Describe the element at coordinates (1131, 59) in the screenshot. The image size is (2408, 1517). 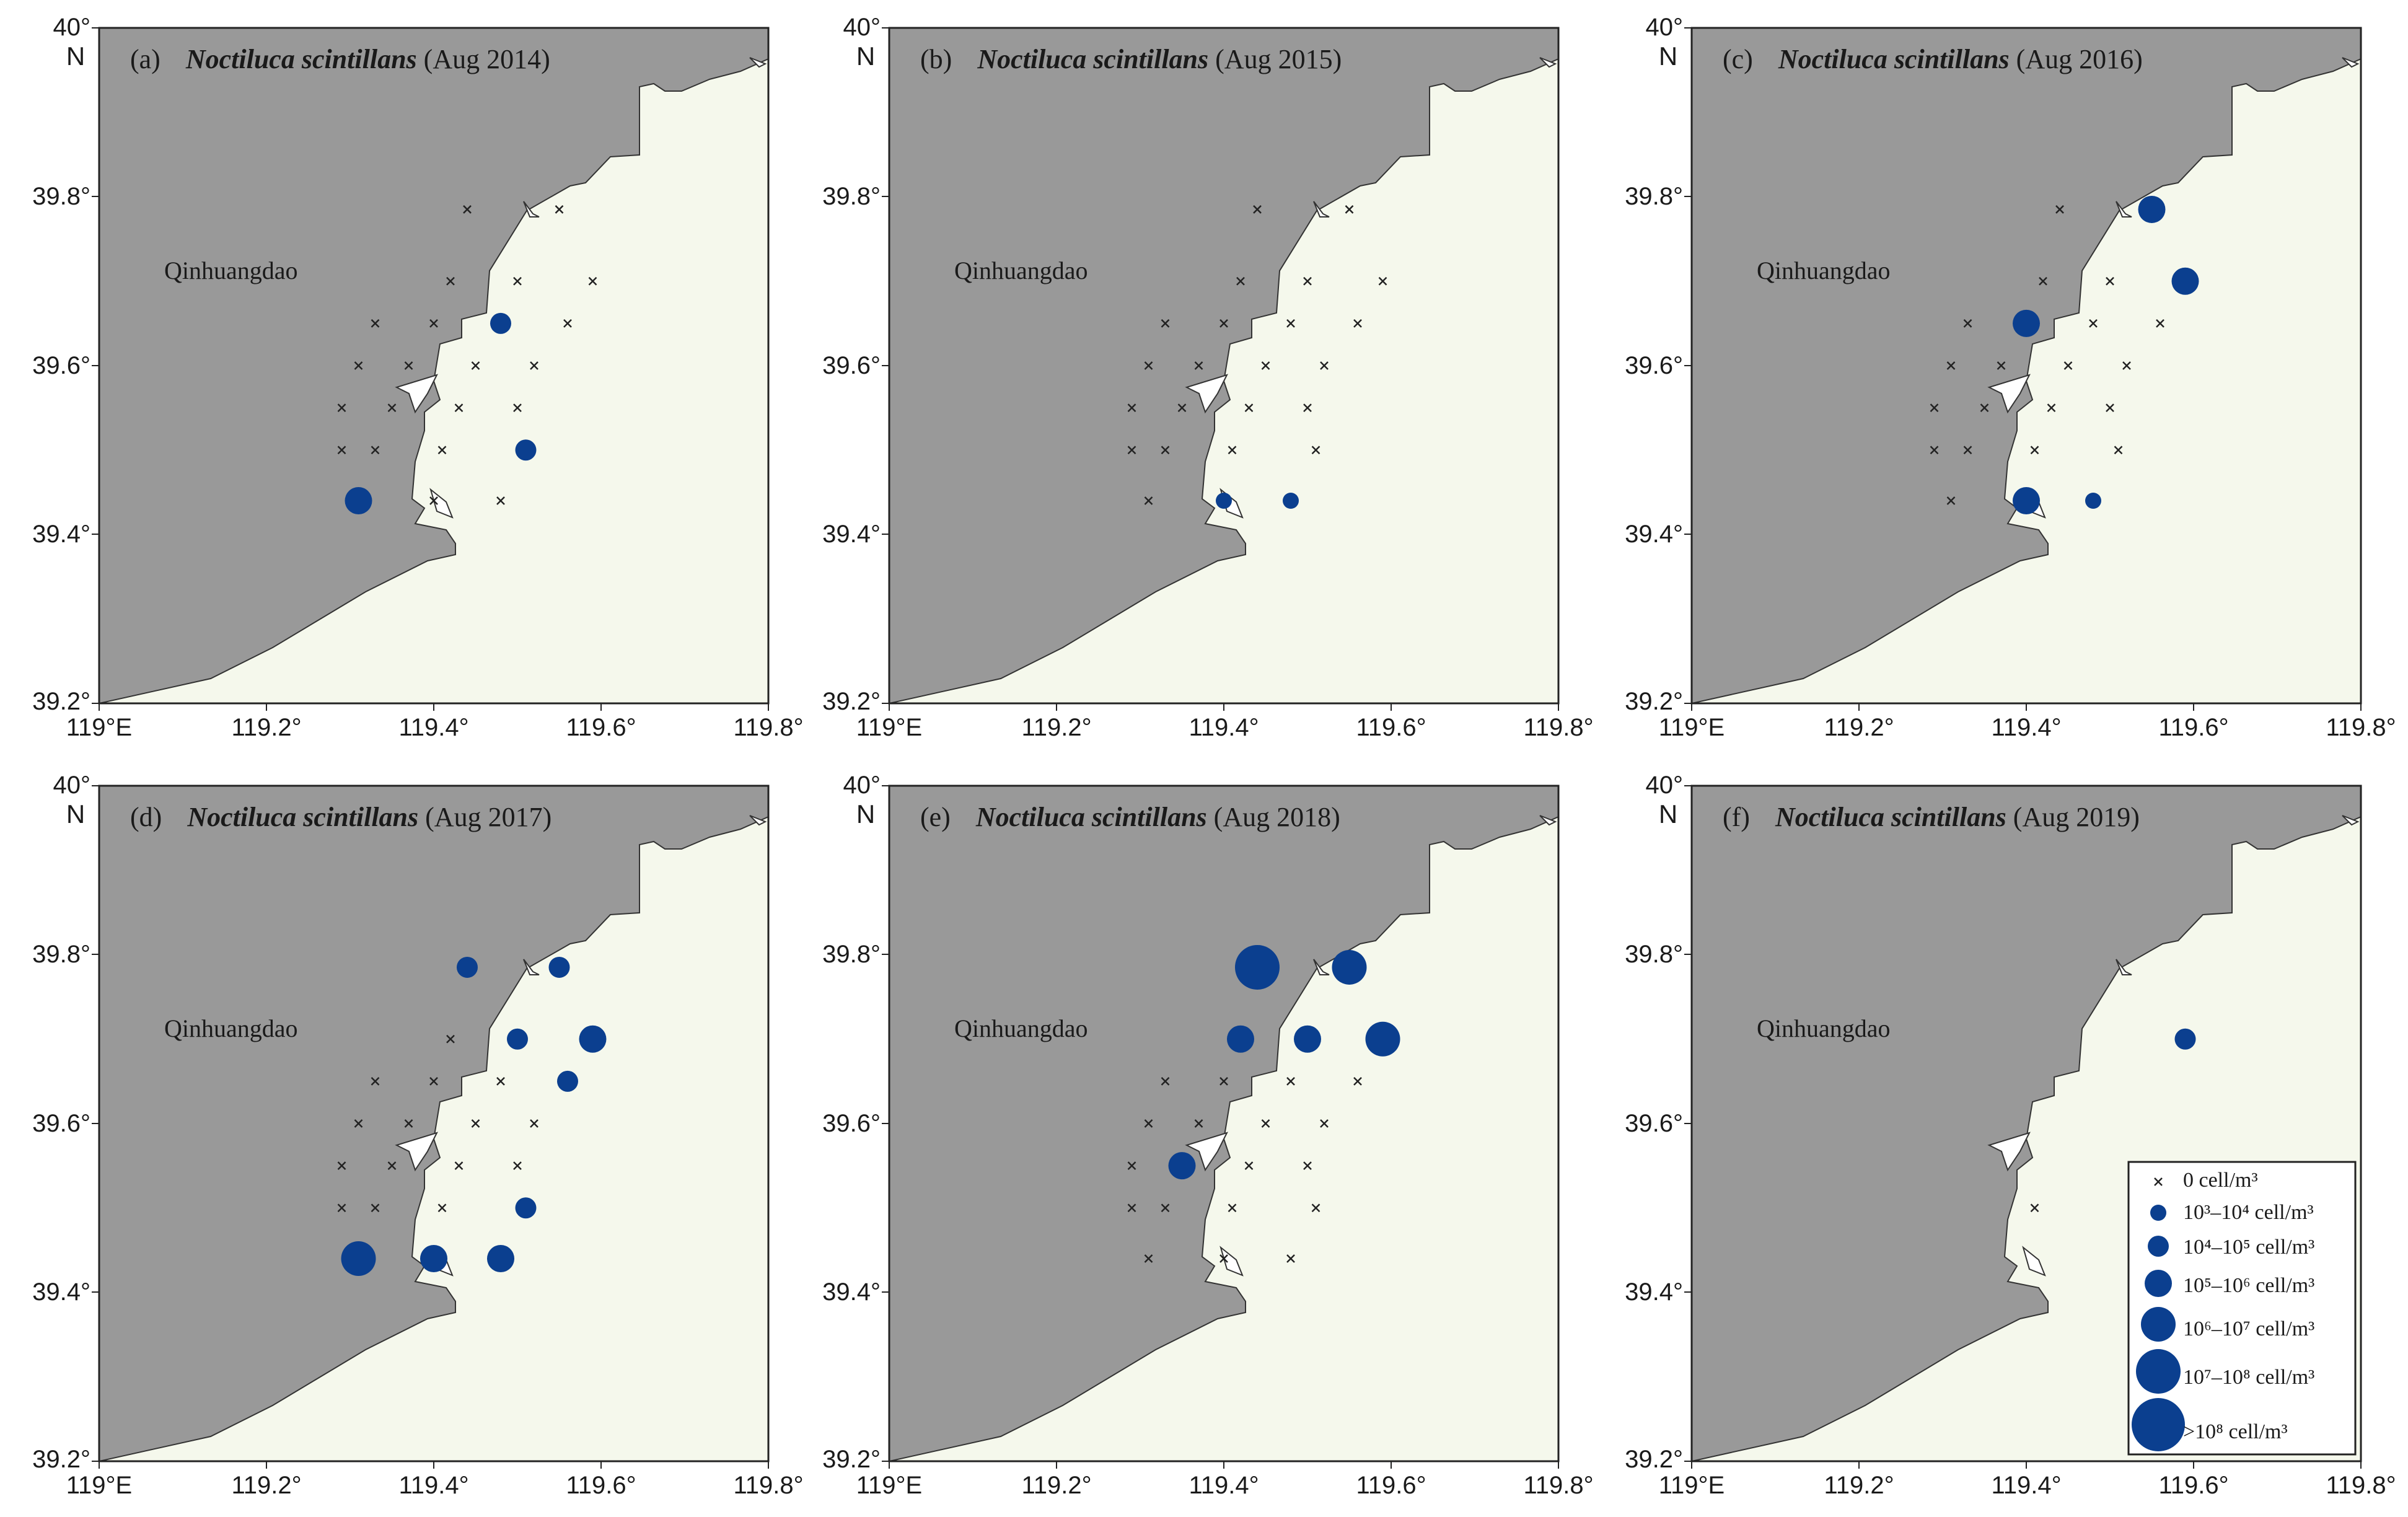
I see `panel-title: (b) Noctiluca scintillans (Aug 2015)` at that location.